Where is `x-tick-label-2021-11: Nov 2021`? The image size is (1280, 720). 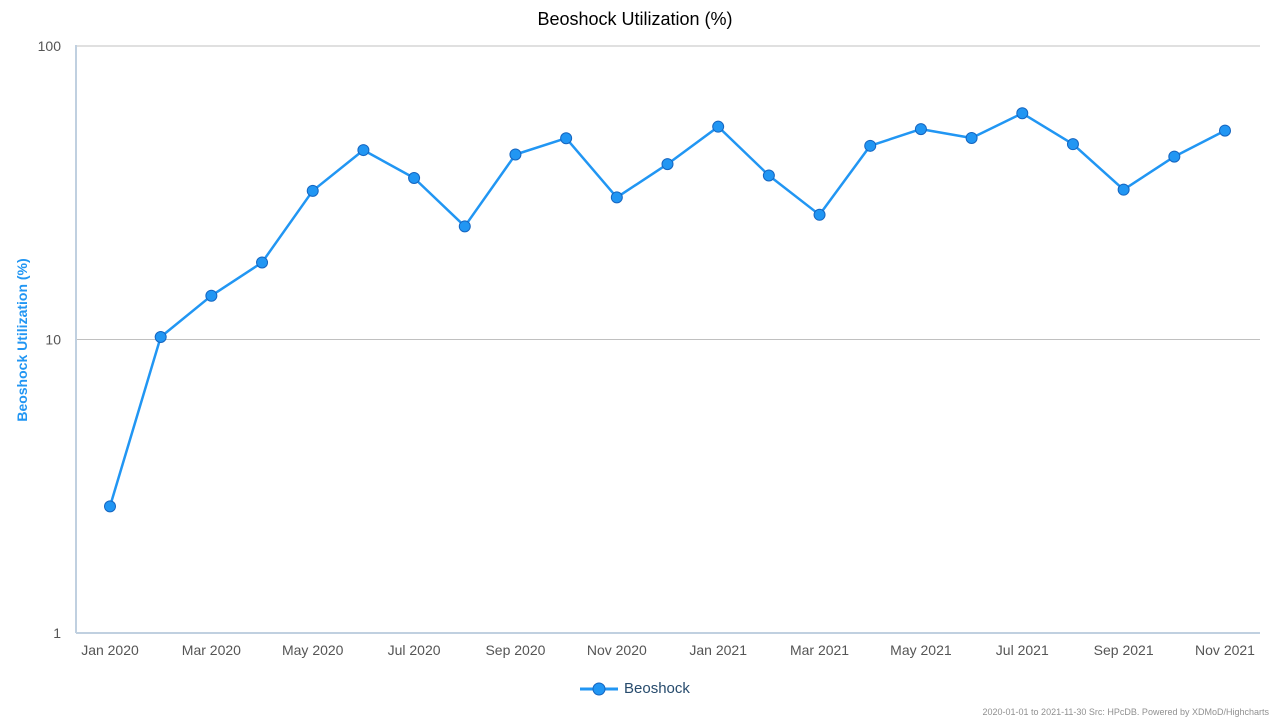
x-tick-label-2021-11: Nov 2021 is located at coordinates (1225, 650).